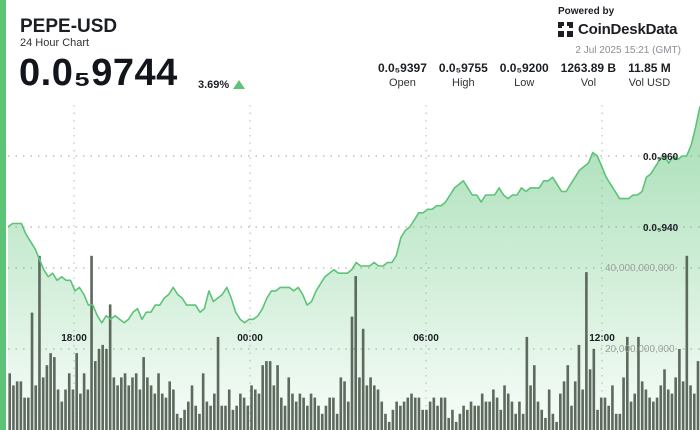  I want to click on stat-high: 0.0₅9755 High, so click(463, 75).